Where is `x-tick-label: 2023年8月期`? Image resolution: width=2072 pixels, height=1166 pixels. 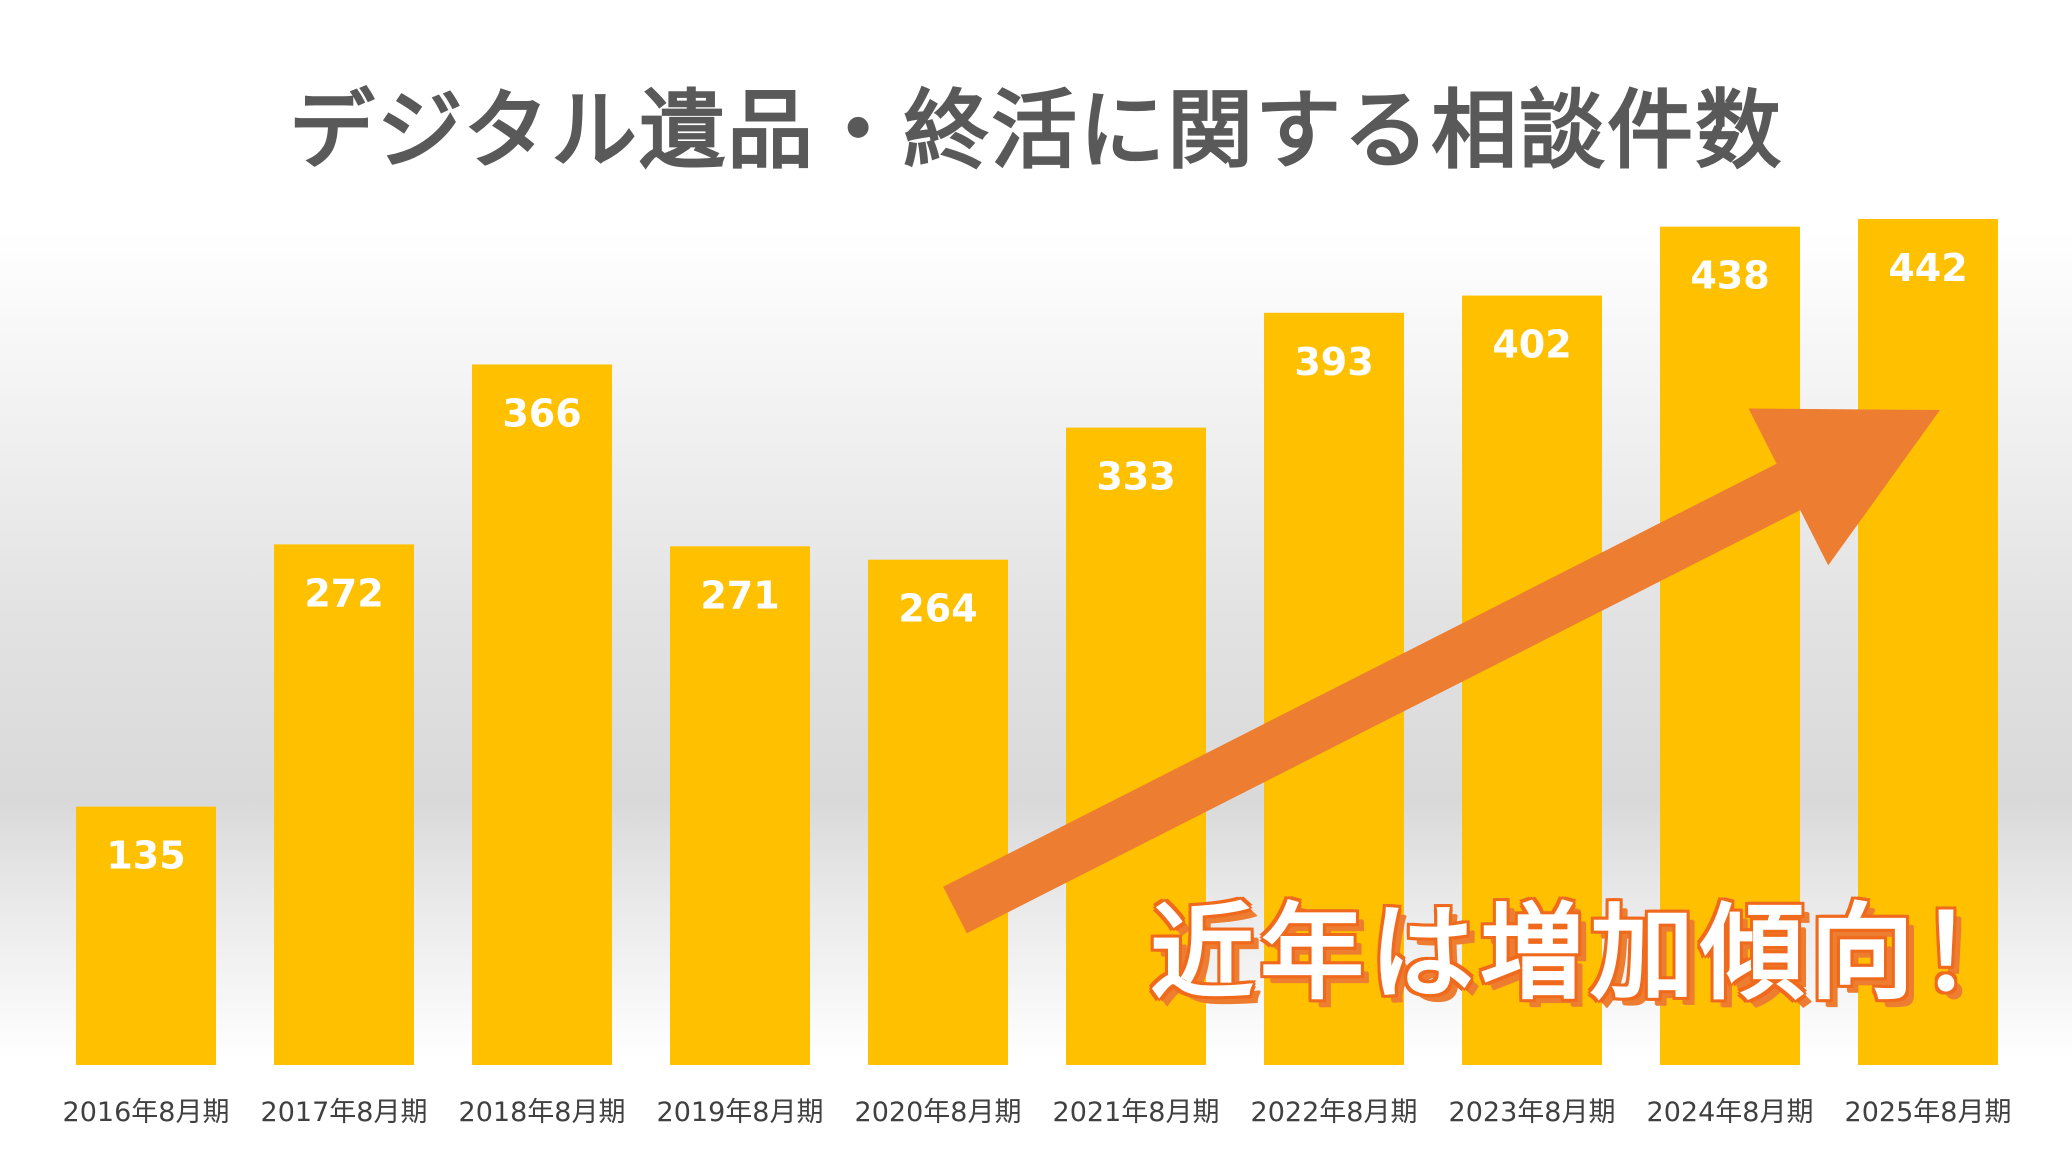
x-tick-label: 2023年8月期 is located at coordinates (1532, 1112).